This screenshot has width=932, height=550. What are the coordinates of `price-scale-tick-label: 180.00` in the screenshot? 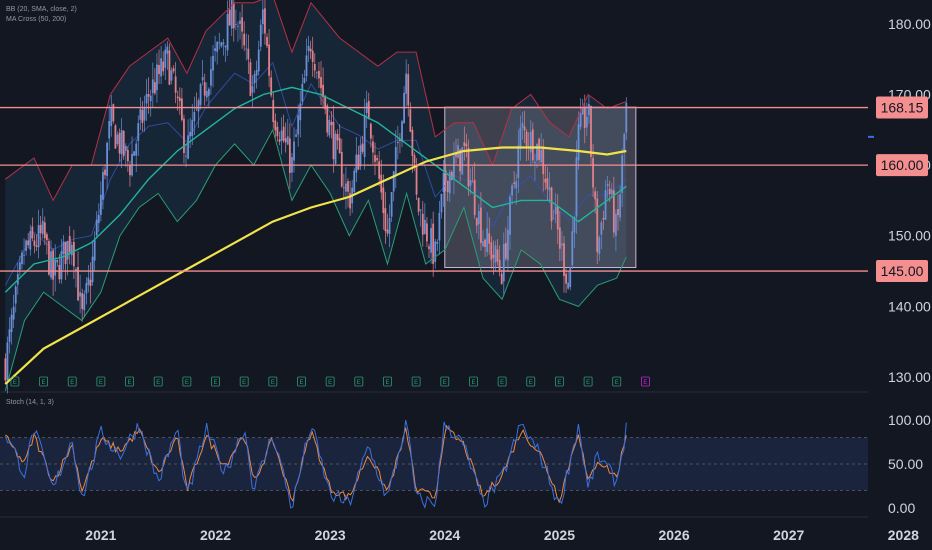 It's located at (909, 24).